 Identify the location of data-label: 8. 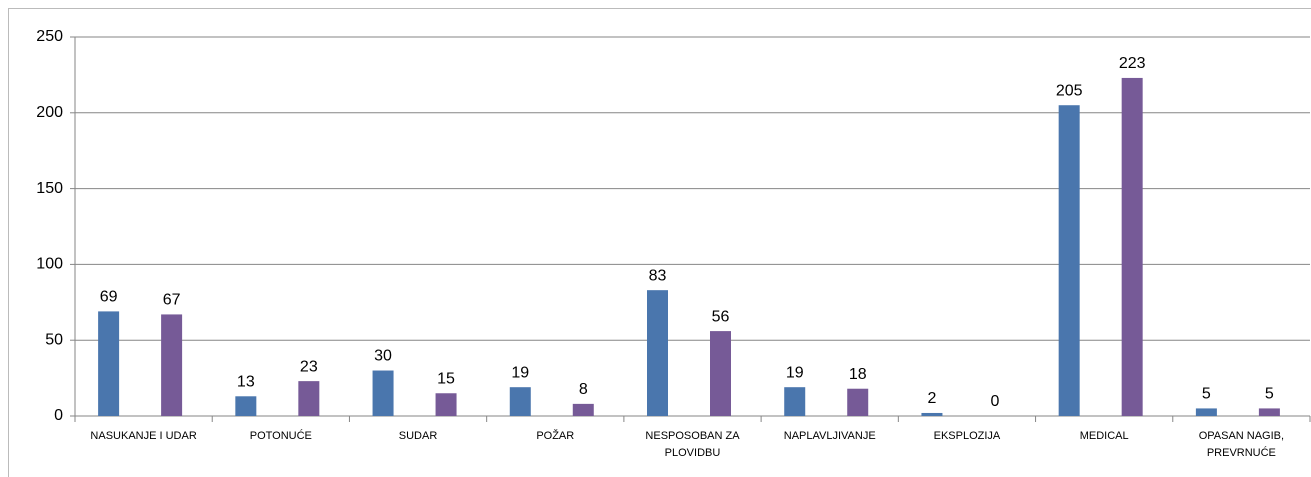
(583, 389).